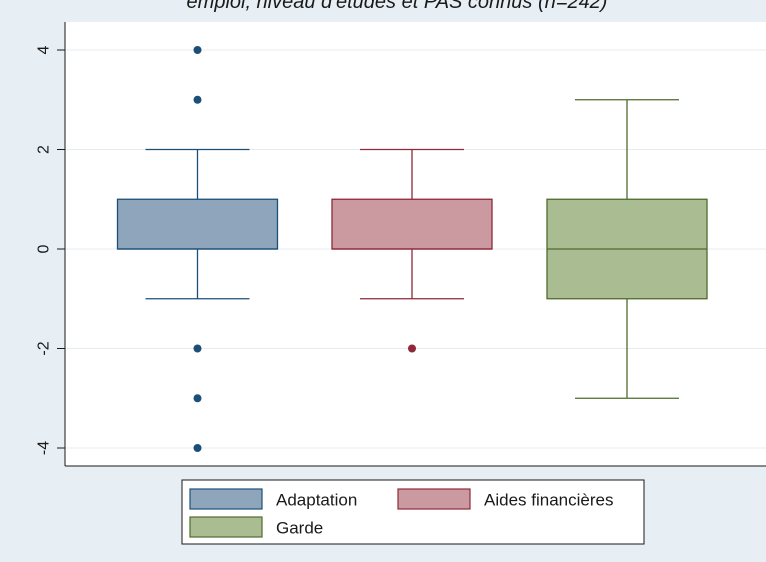  I want to click on box-aides-financières, so click(412, 250).